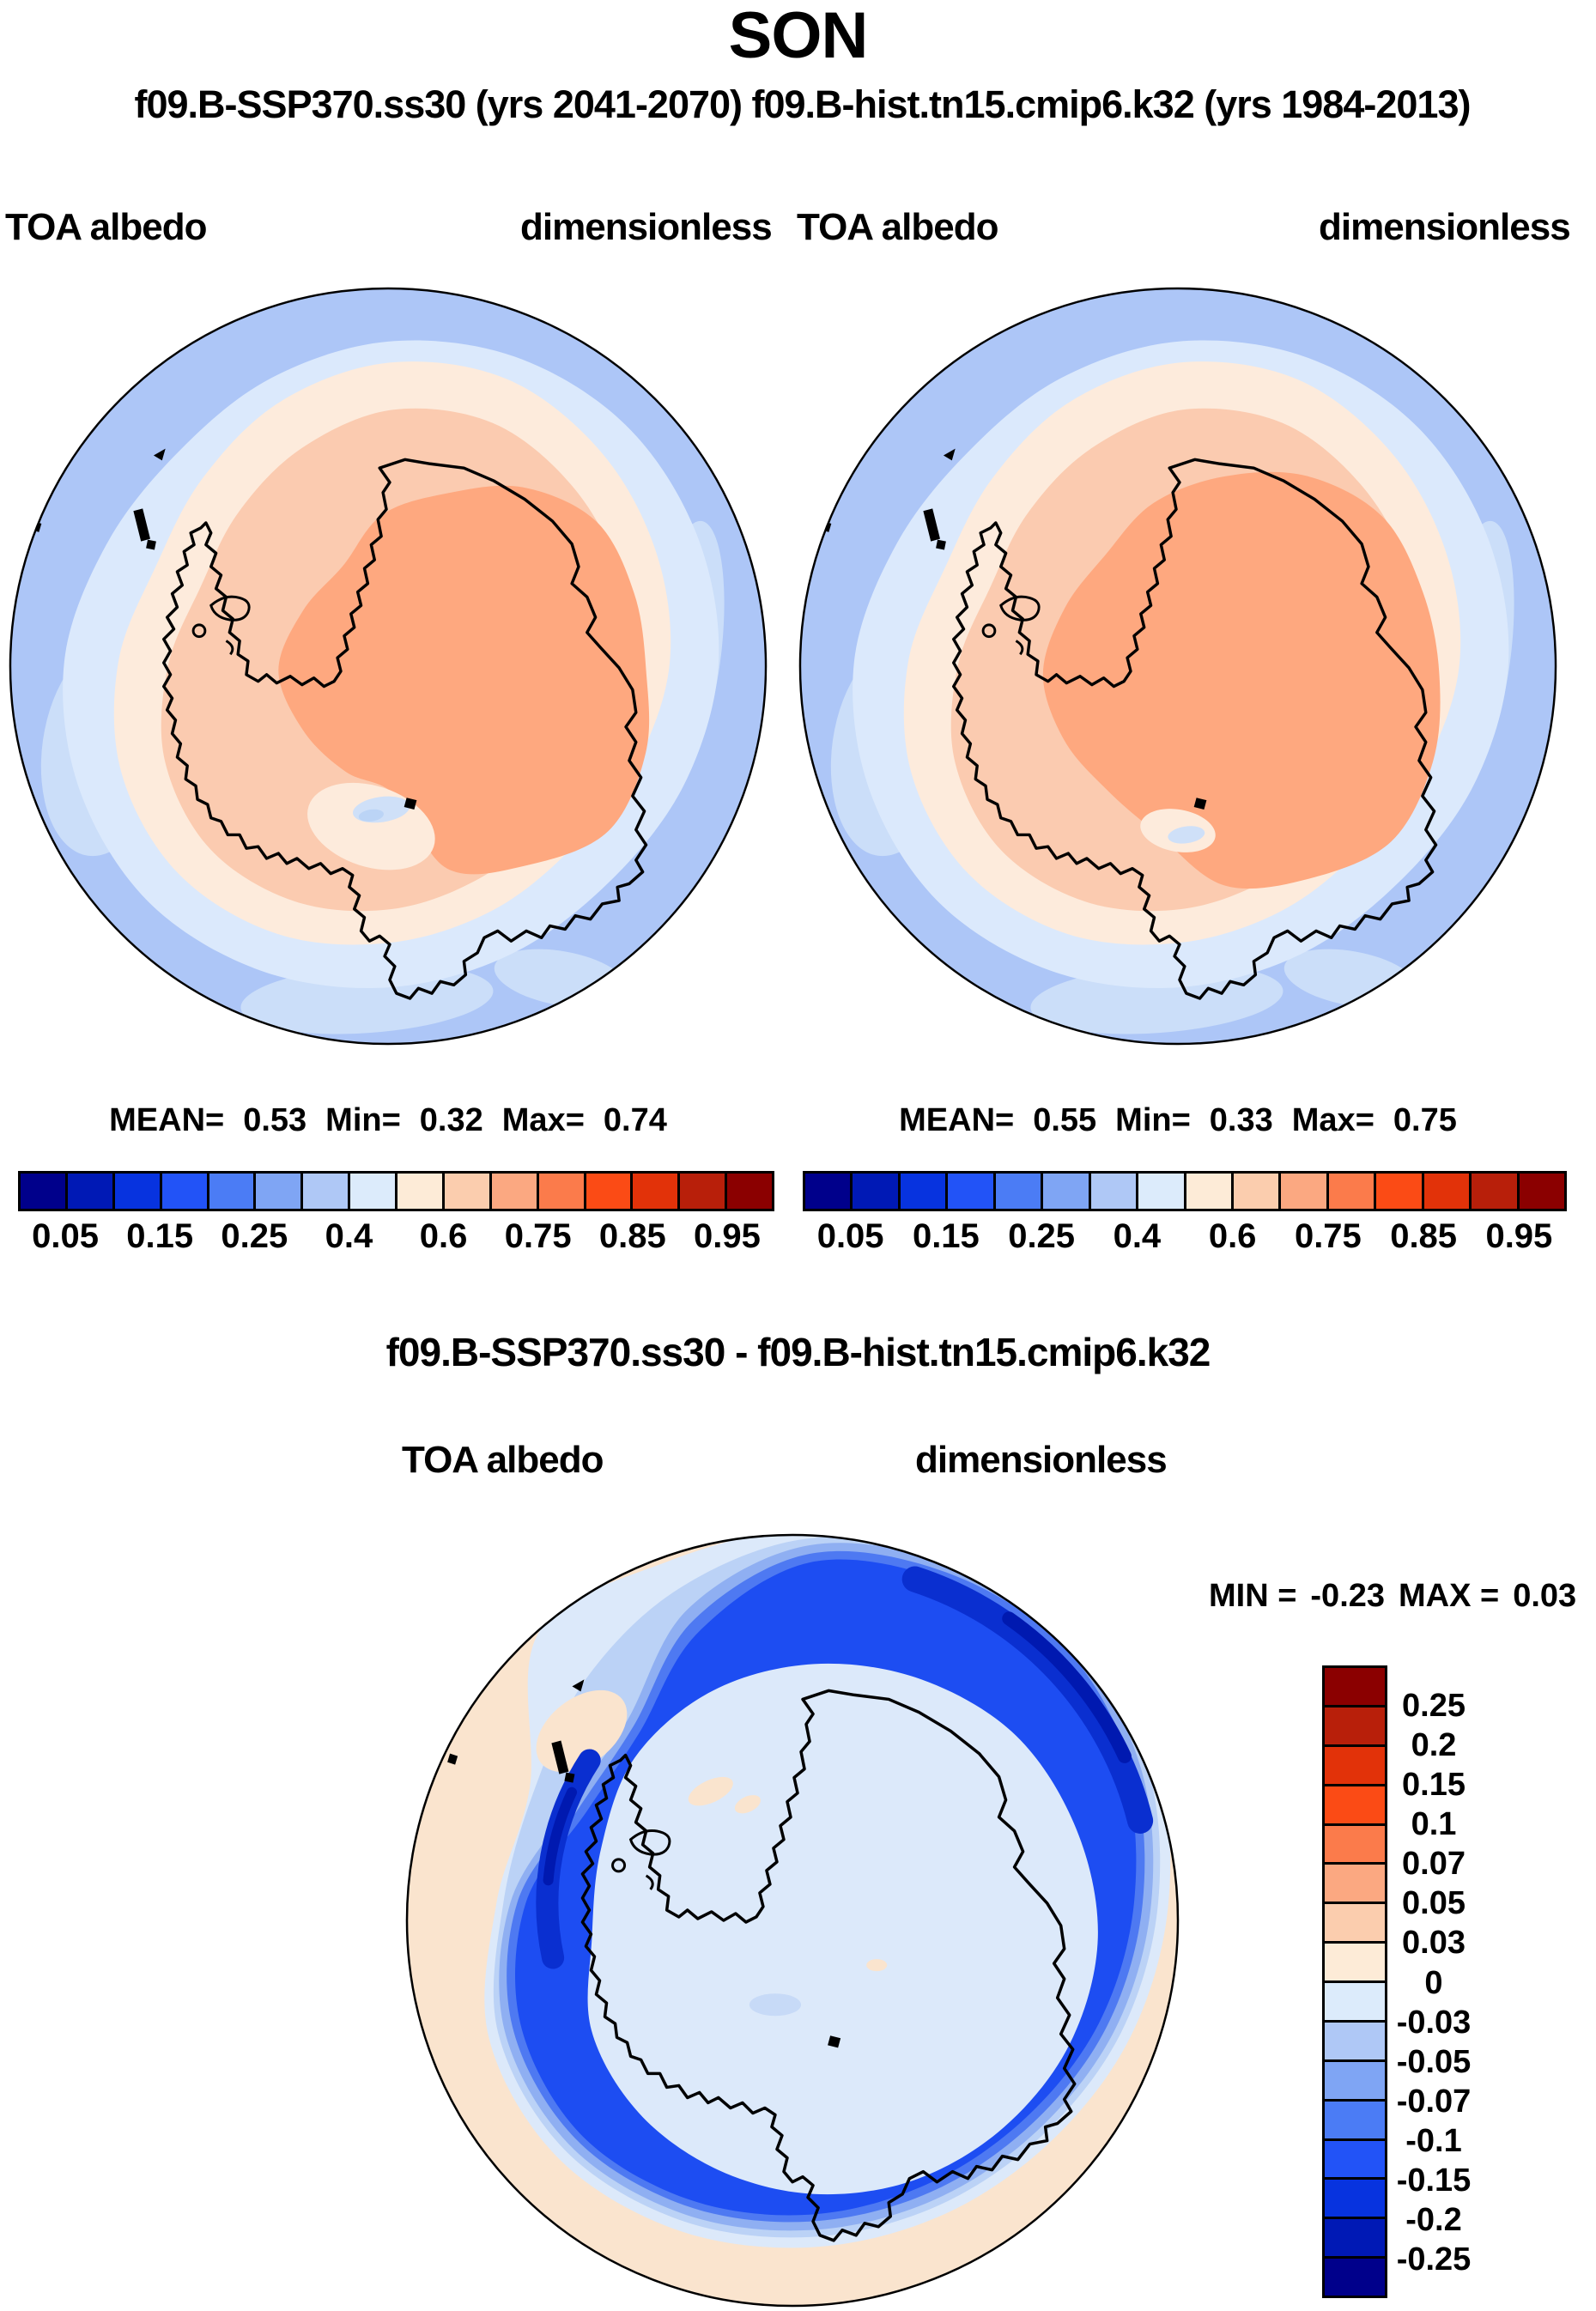 The height and width of the screenshot is (2311, 1596). I want to click on difference-variable-label: TOA albedo, so click(503, 1460).